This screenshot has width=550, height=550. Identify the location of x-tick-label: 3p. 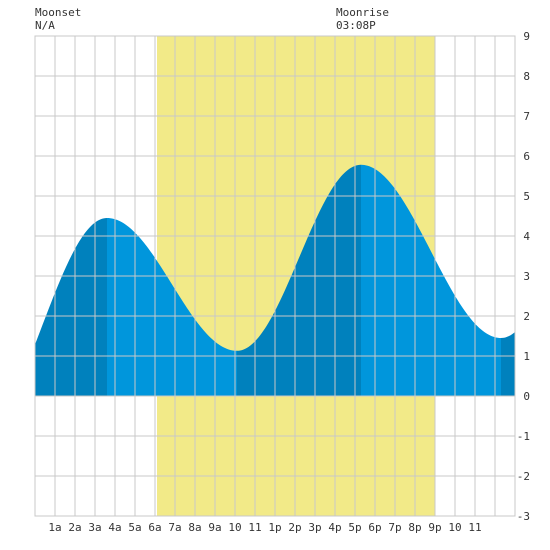
(314, 527).